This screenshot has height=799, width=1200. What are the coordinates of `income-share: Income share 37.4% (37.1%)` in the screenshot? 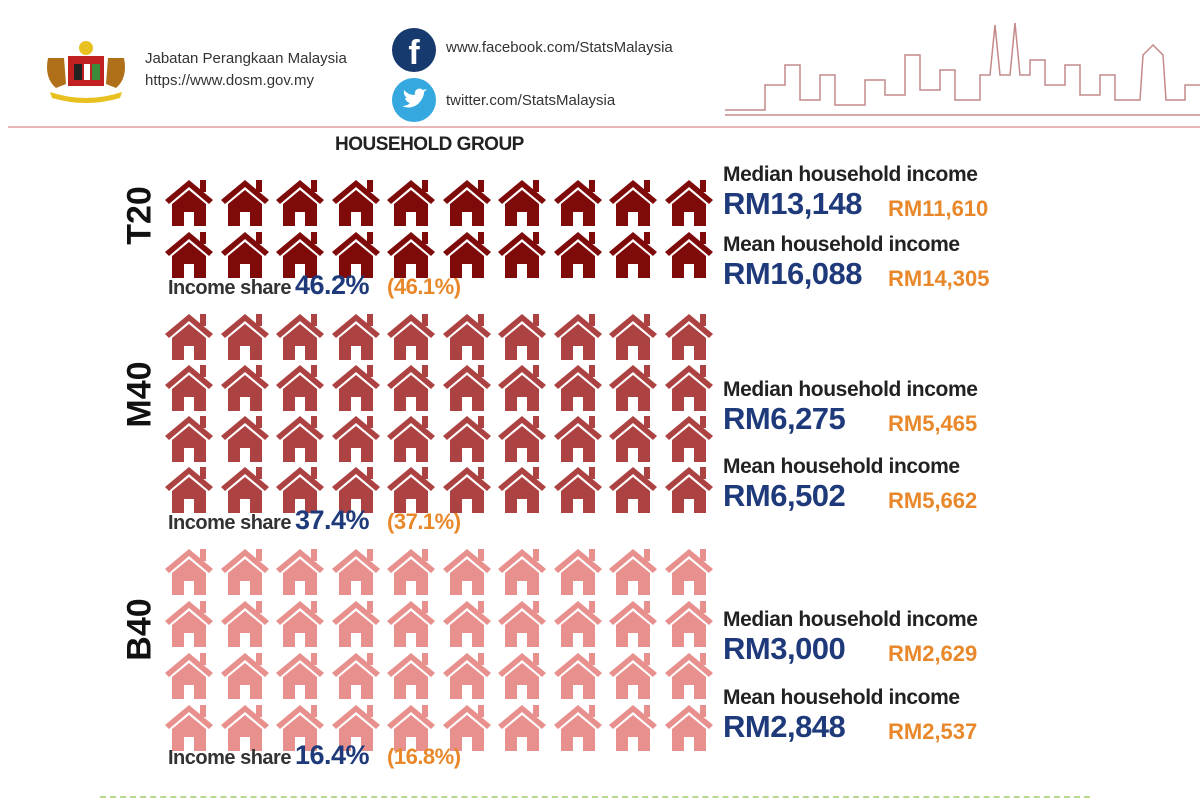 It's located at (314, 520).